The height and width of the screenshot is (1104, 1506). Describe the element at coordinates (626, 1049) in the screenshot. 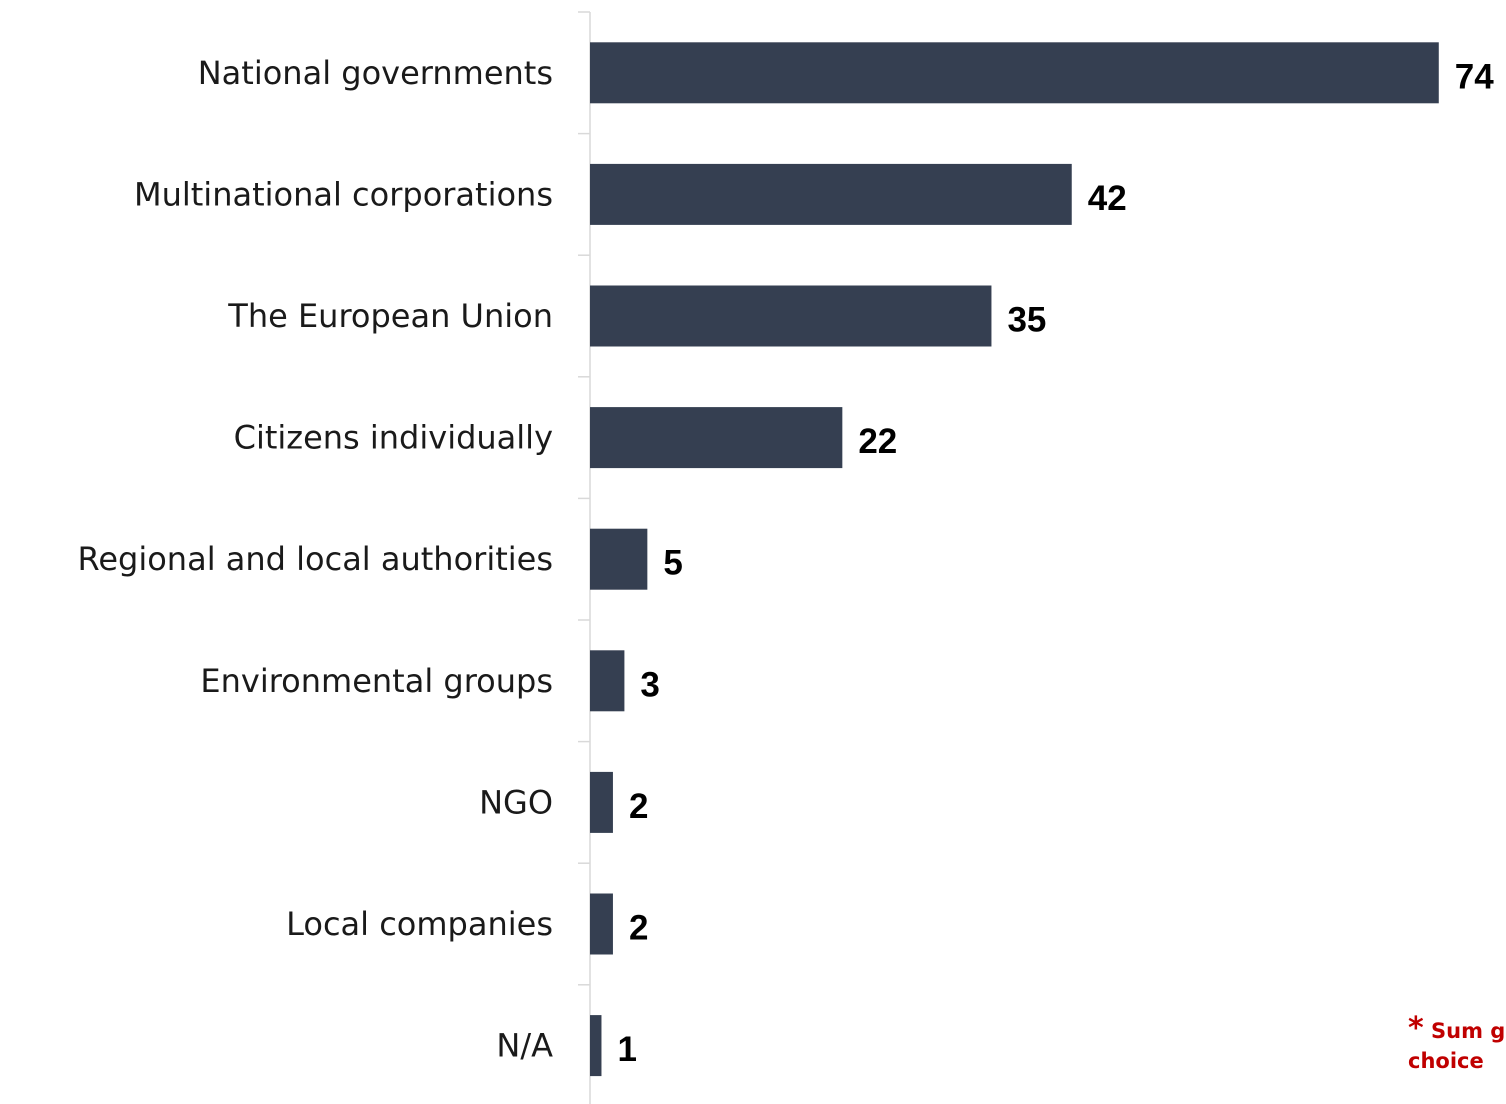

I see `value-label: 1` at that location.